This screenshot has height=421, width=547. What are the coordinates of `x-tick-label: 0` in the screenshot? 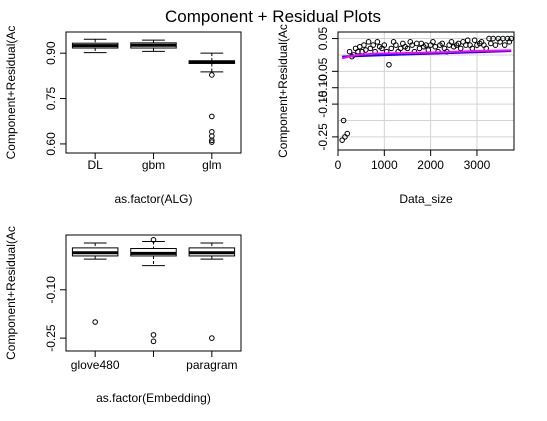 It's located at (338, 165).